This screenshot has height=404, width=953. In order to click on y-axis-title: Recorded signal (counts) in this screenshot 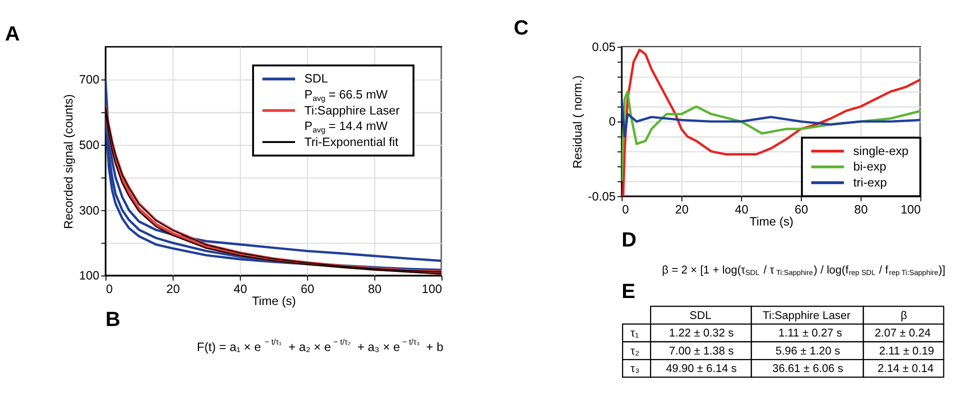, I will do `click(69, 162)`.